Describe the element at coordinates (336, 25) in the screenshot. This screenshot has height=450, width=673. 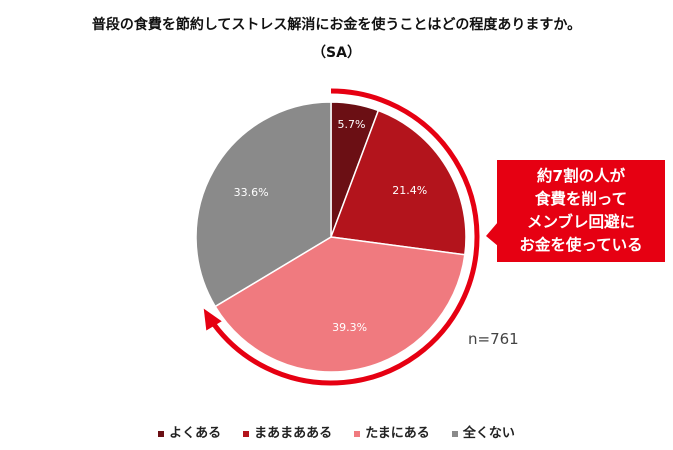
I see `chart-title: 普段の食費を節約してストレス解消にお金を使うことはどの程度ありますか。` at that location.